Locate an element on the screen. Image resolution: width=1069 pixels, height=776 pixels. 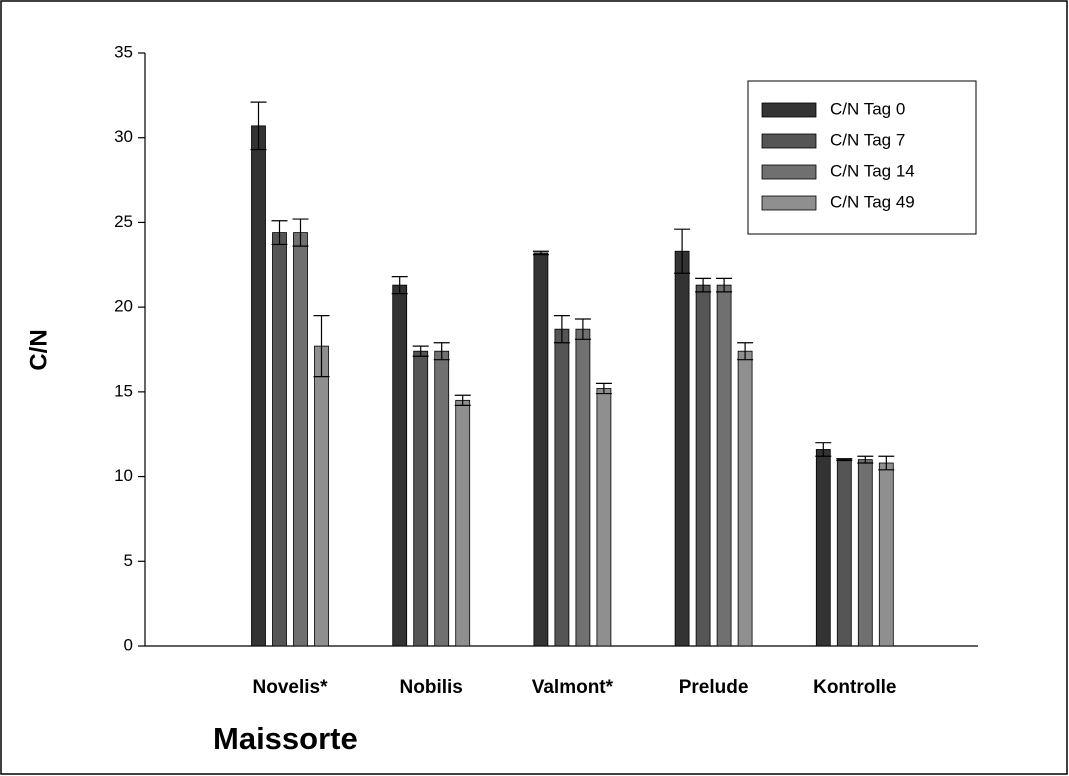
legend-label: C/N Tag 7 is located at coordinates (867, 139).